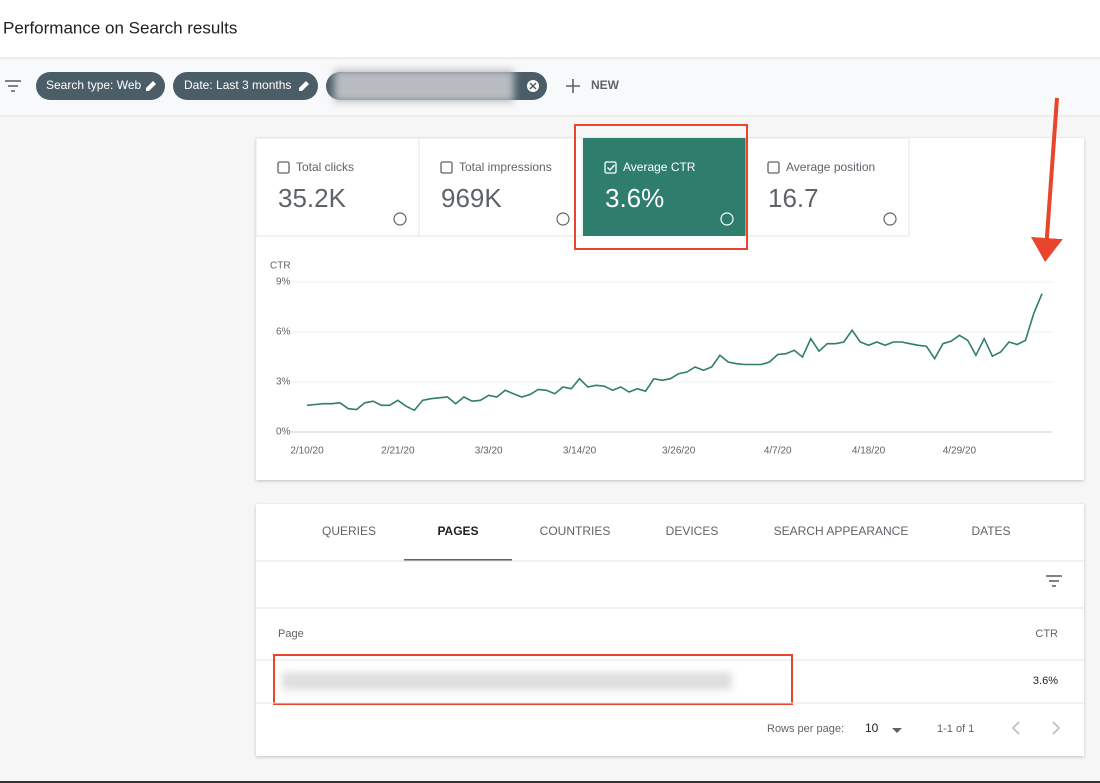 The image size is (1100, 783). I want to click on x-tick-label: 3/26/20, so click(679, 451).